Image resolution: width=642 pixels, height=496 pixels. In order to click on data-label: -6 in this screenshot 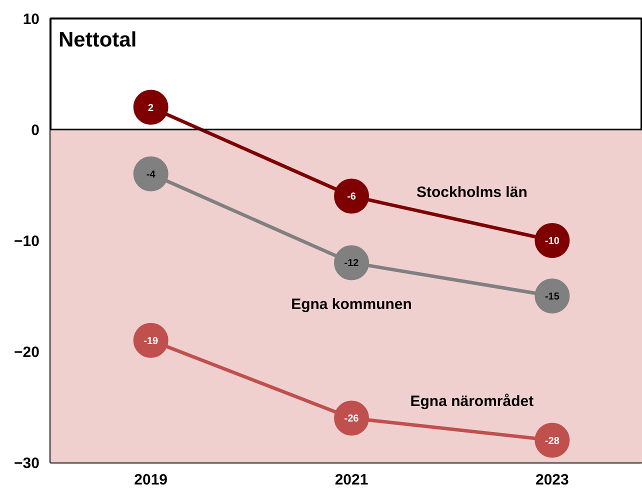, I will do `click(351, 197)`.